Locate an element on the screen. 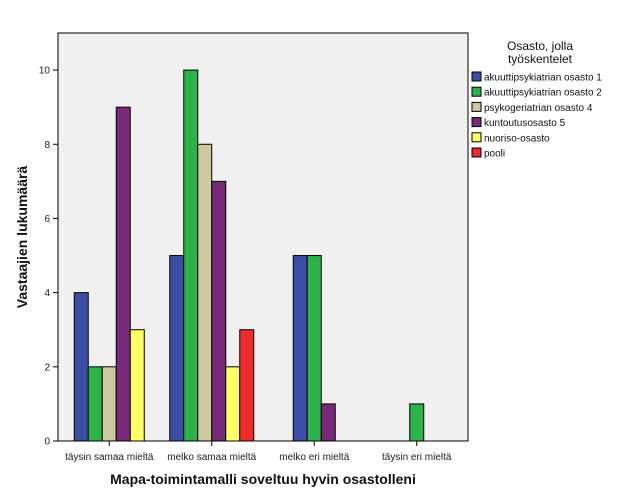 This screenshot has width=626, height=501. legend-title: työskentelet is located at coordinates (540, 59).